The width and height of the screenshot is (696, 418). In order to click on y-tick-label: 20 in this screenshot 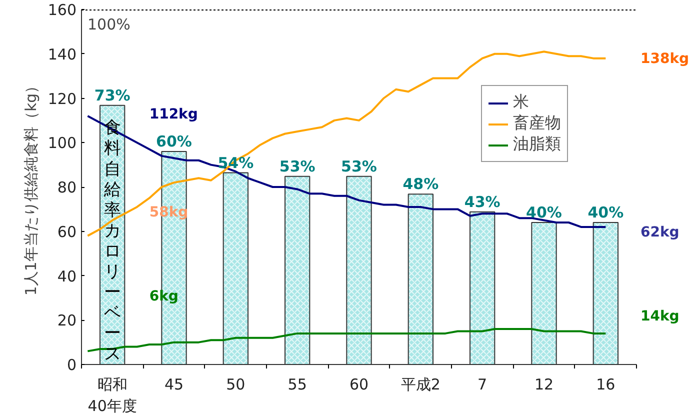, I will do `click(67, 321)`.